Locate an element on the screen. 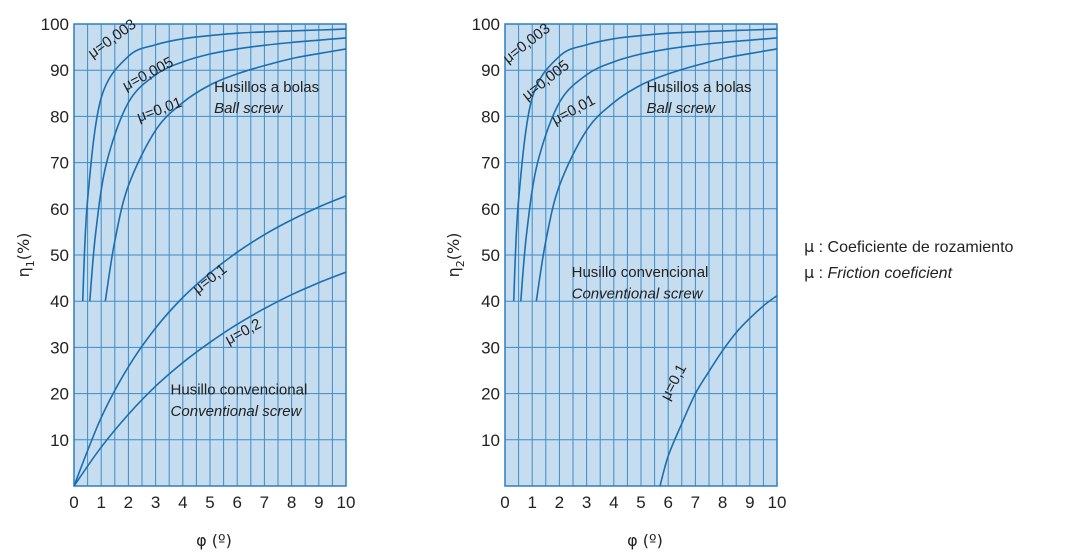 The image size is (1085, 553). y-axis-label: η1(%) is located at coordinates (25, 255).